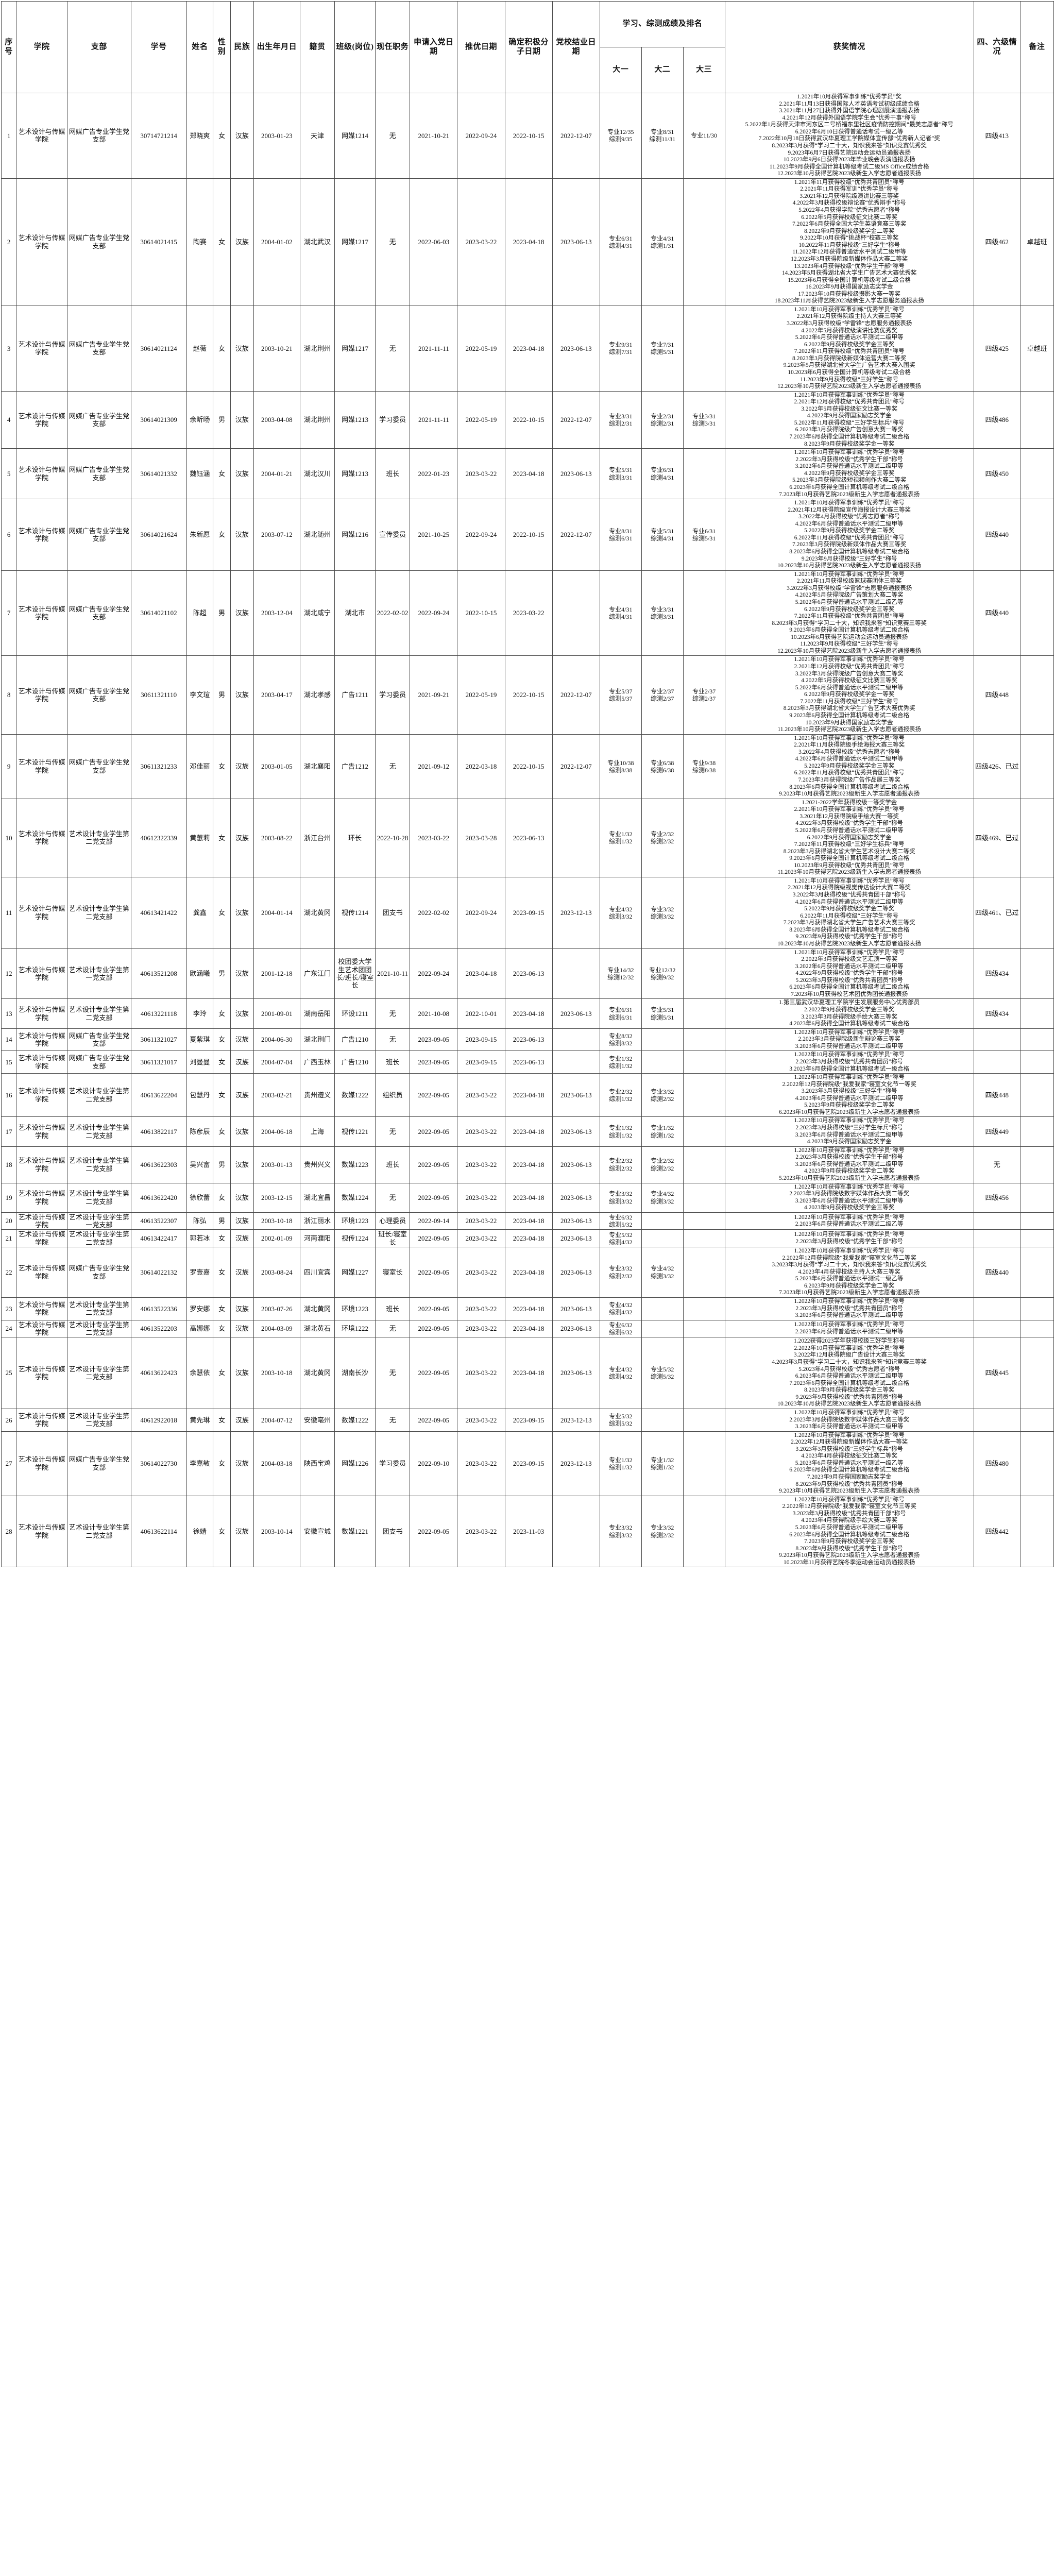 This screenshot has height=2576, width=1055. What do you see at coordinates (528, 474) in the screenshot?
I see `cell-activist-date: 2023-04-18` at bounding box center [528, 474].